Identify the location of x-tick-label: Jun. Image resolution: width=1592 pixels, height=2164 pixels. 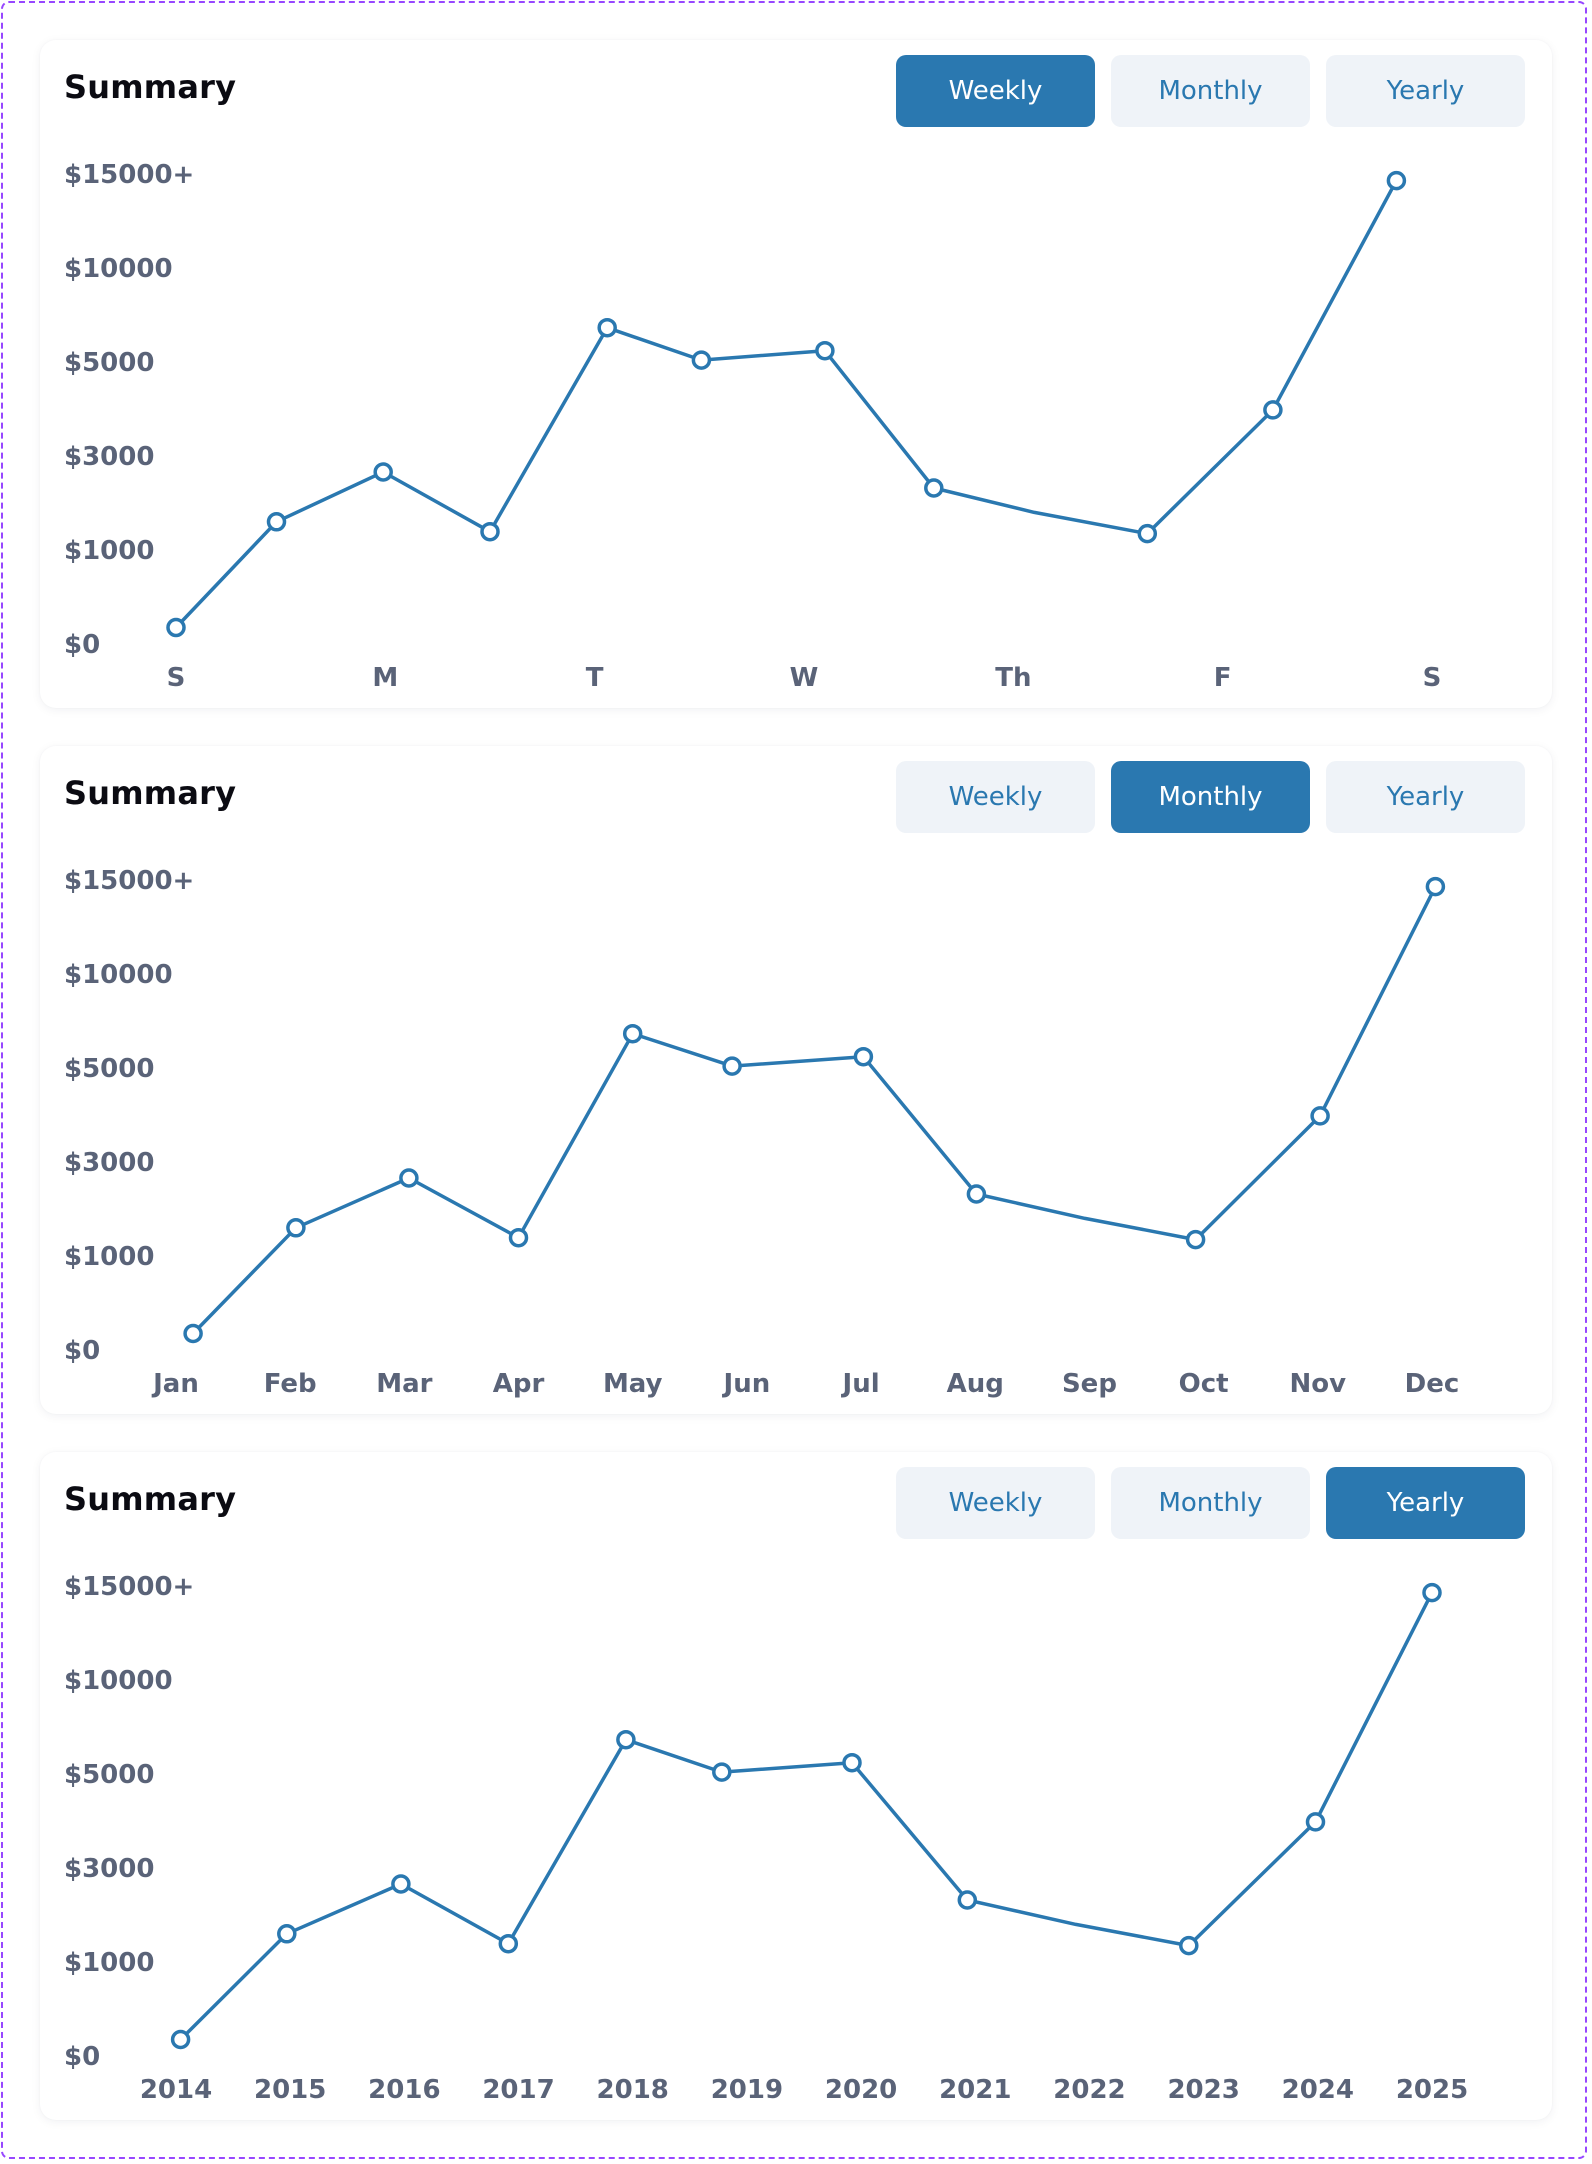
(746, 1384).